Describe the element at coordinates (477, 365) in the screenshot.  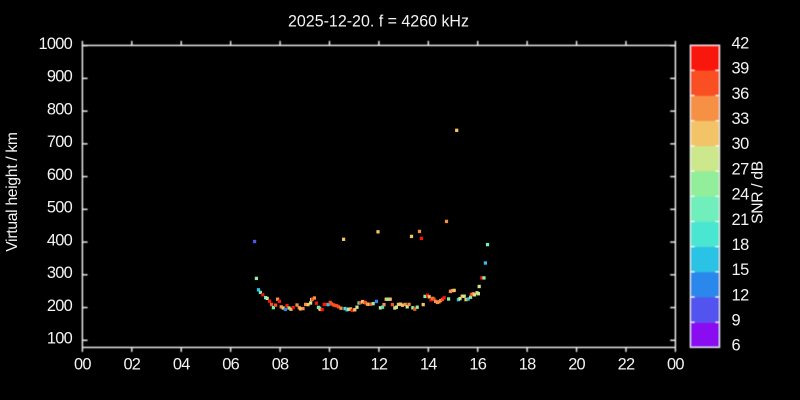
I see `svg-text: 16` at that location.